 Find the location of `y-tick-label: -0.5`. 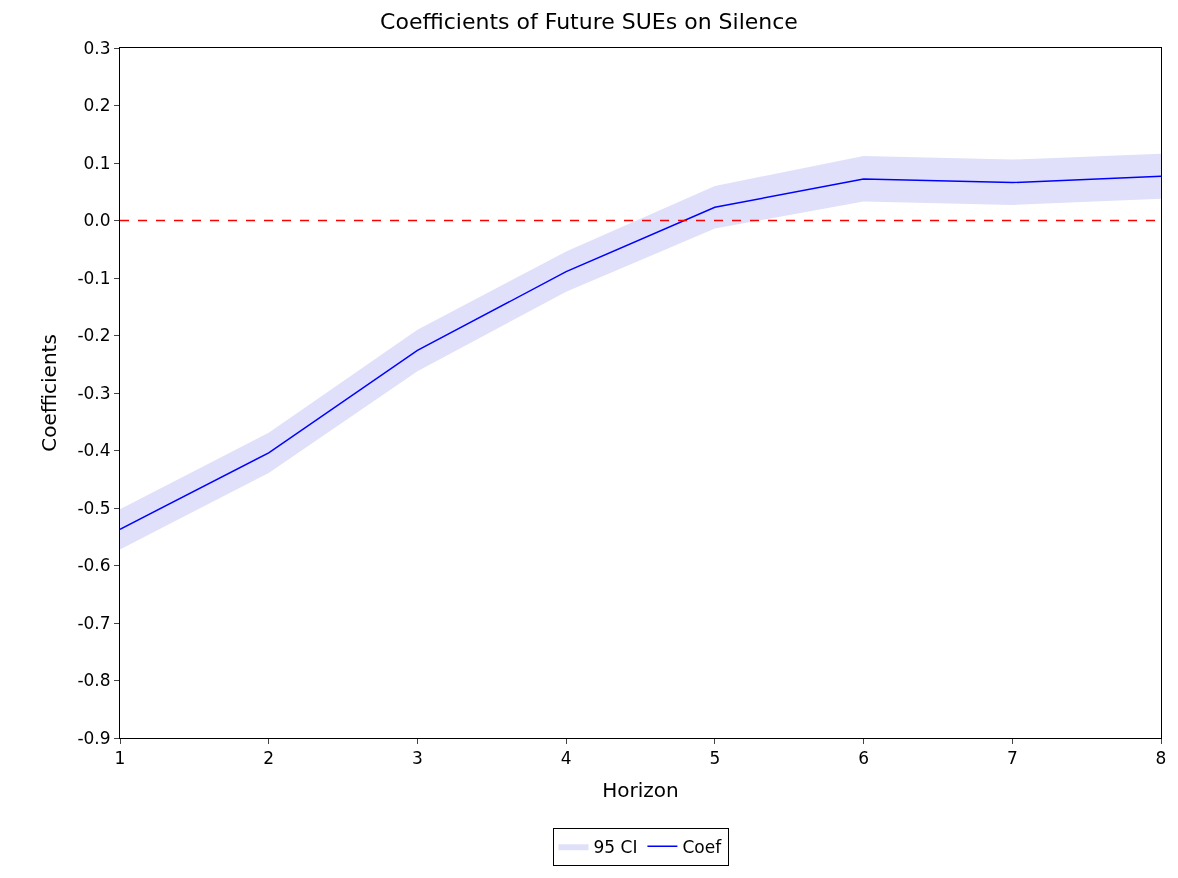

y-tick-label: -0.5 is located at coordinates (94, 507).